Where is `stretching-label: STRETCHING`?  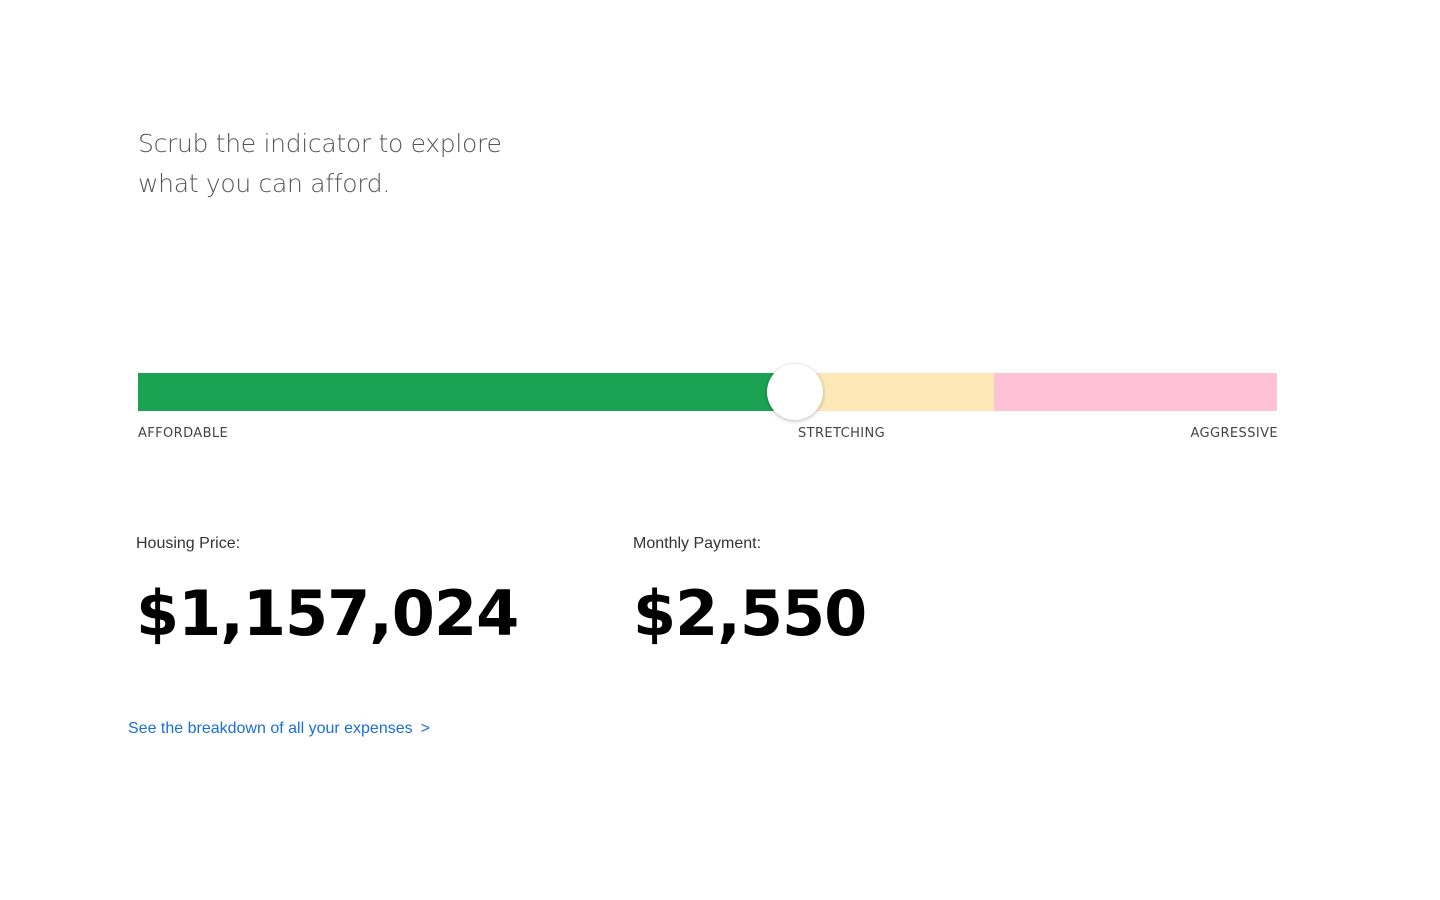 stretching-label: STRETCHING is located at coordinates (842, 433).